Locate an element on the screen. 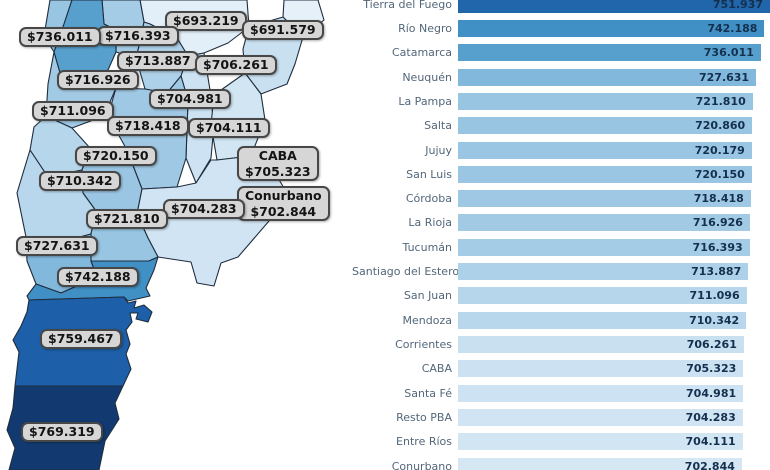 Image resolution: width=770 pixels, height=470 pixels. bar: 716.393 is located at coordinates (604, 247).